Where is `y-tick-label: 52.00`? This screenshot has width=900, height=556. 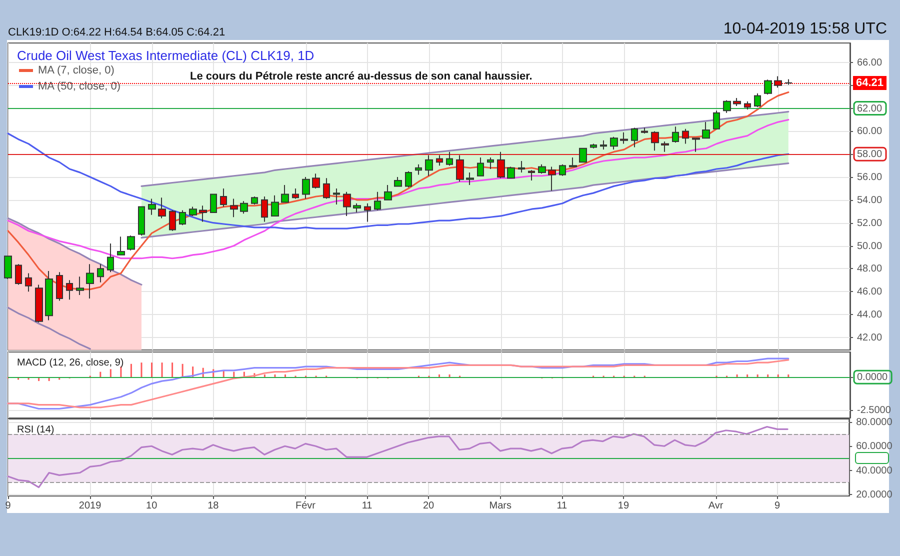
y-tick-label: 52.00 is located at coordinates (869, 223).